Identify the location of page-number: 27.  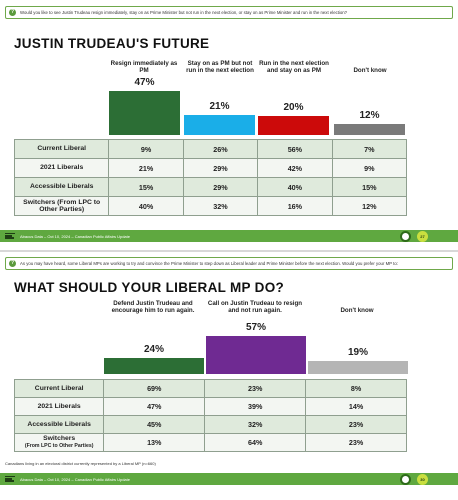
(422, 236).